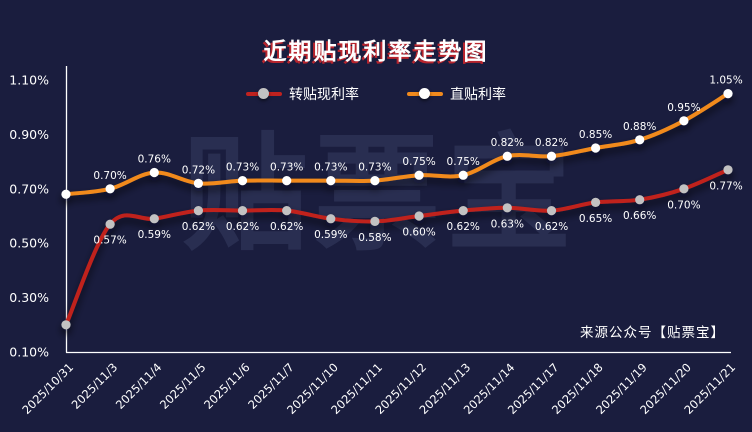  I want to click on x-axis-tick-label: 2025/11/5, so click(183, 386).